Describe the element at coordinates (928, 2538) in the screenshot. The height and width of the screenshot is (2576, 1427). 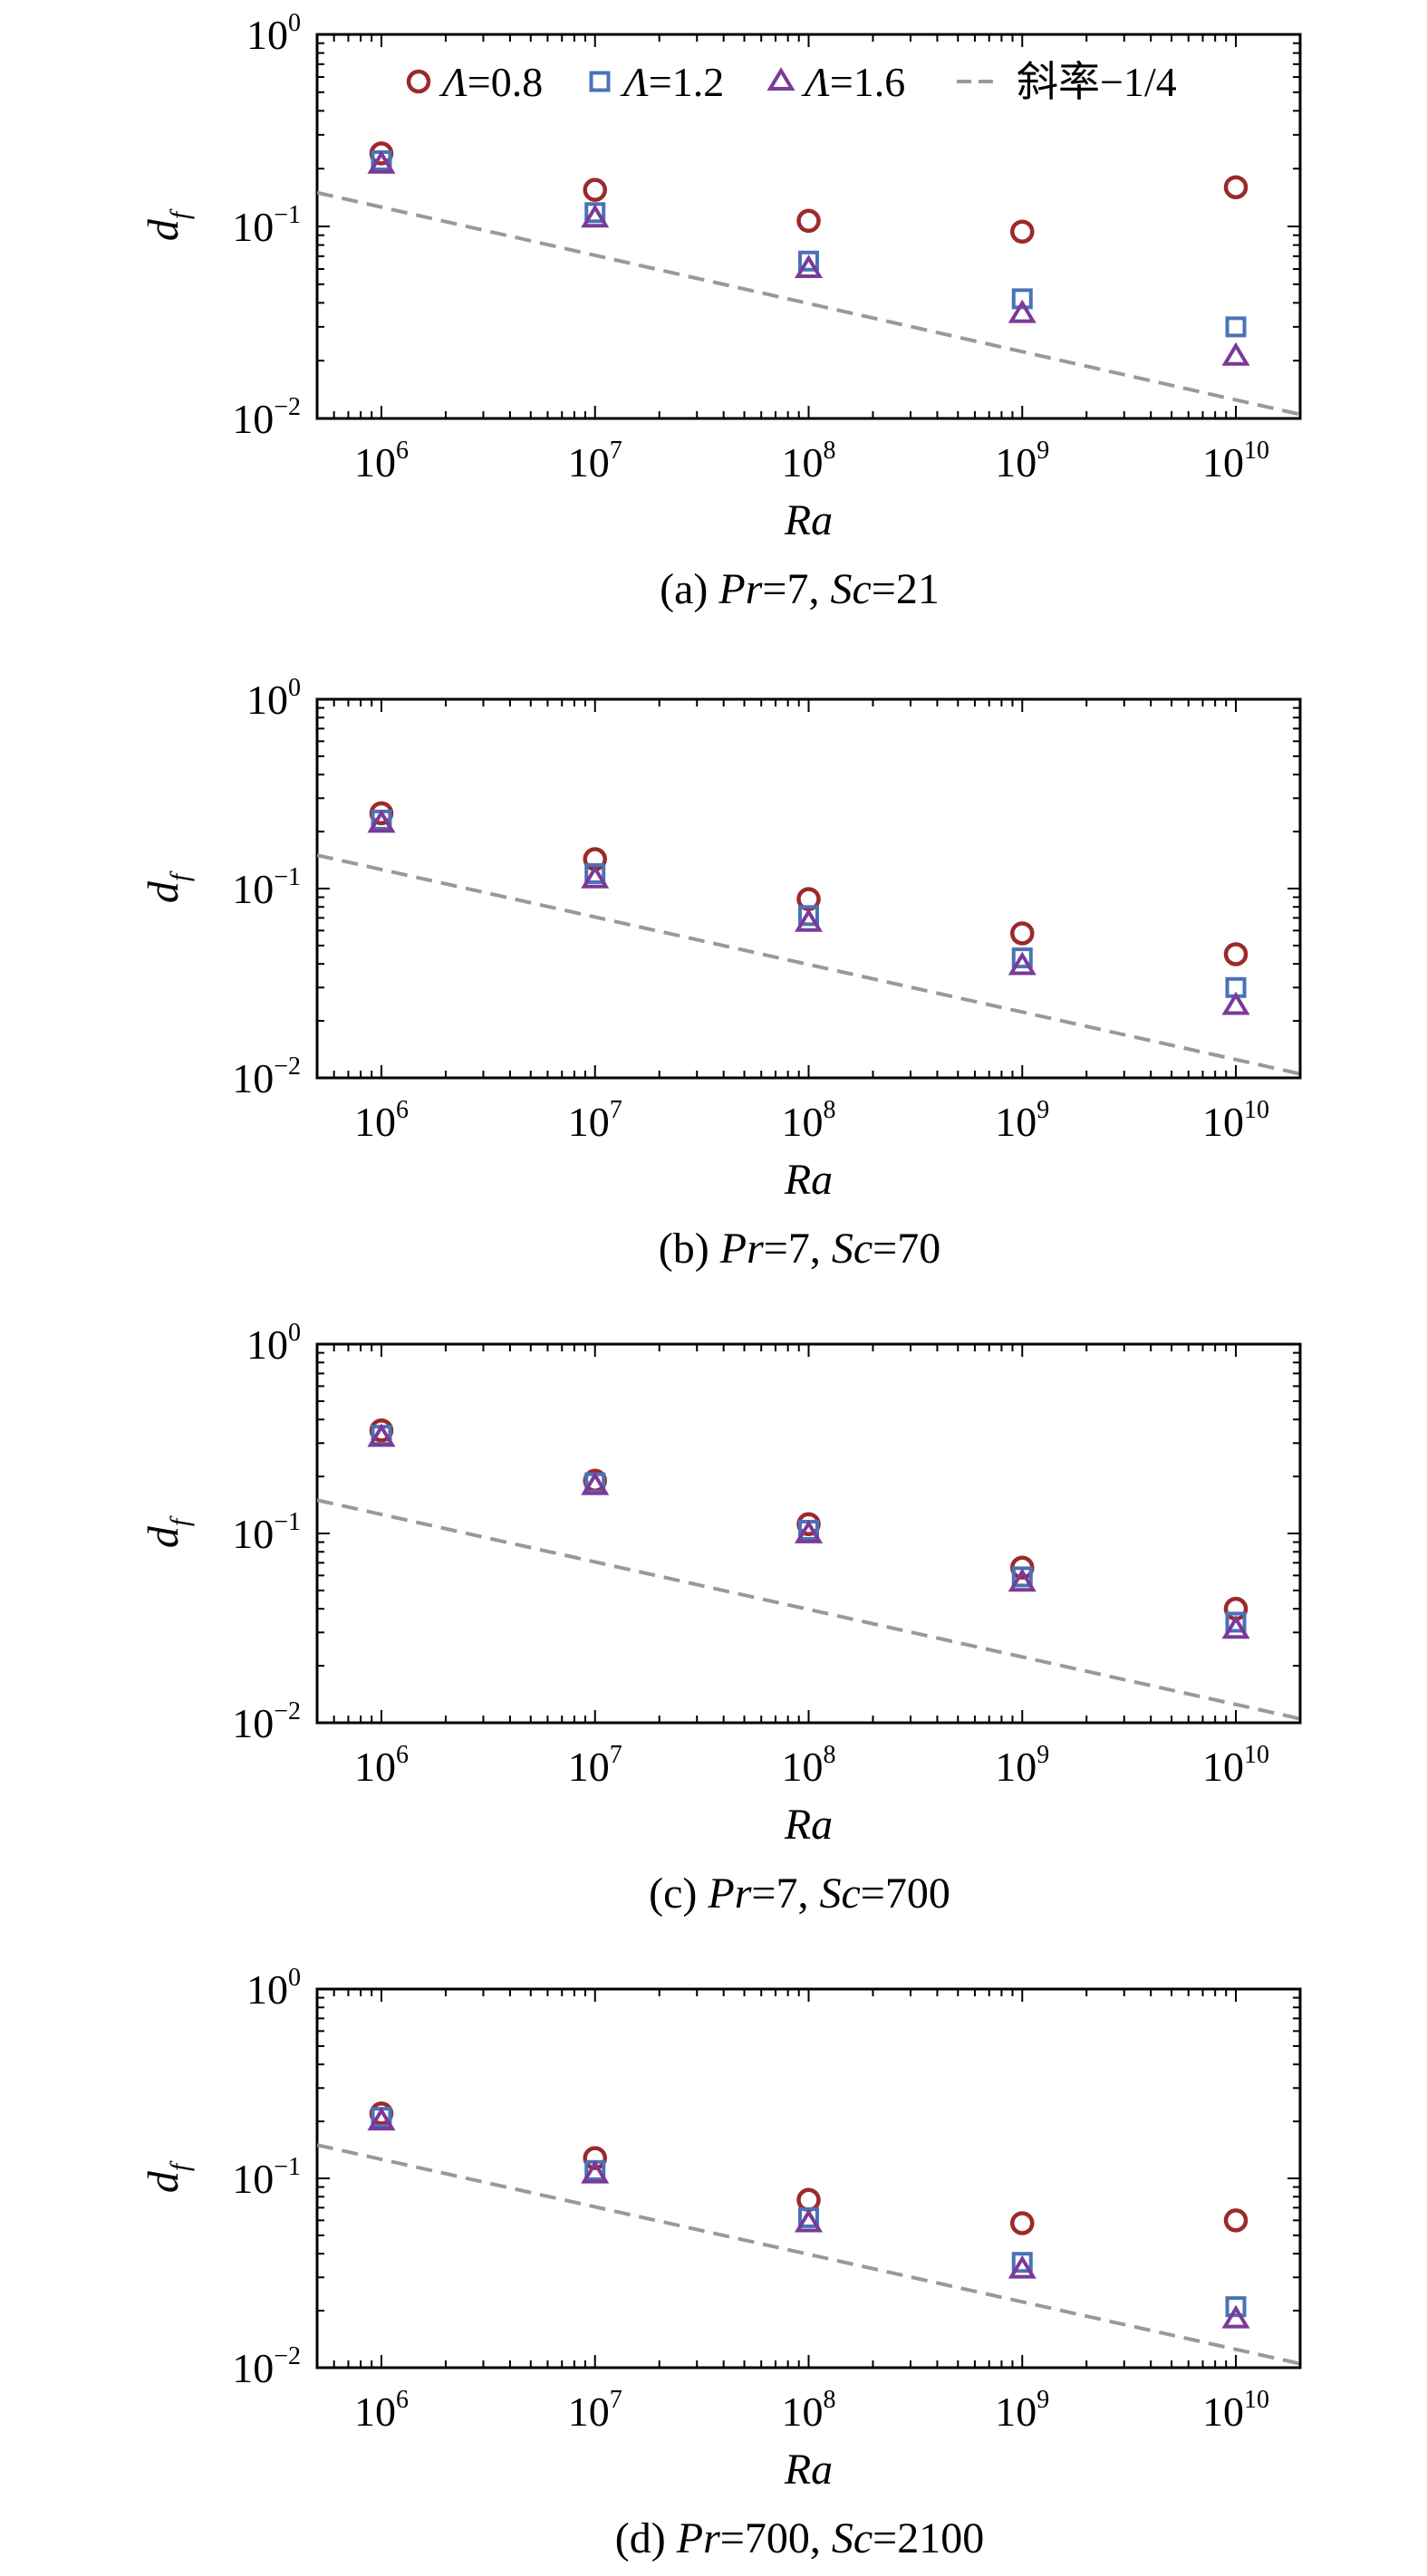
I see `caption-value: =2100` at that location.